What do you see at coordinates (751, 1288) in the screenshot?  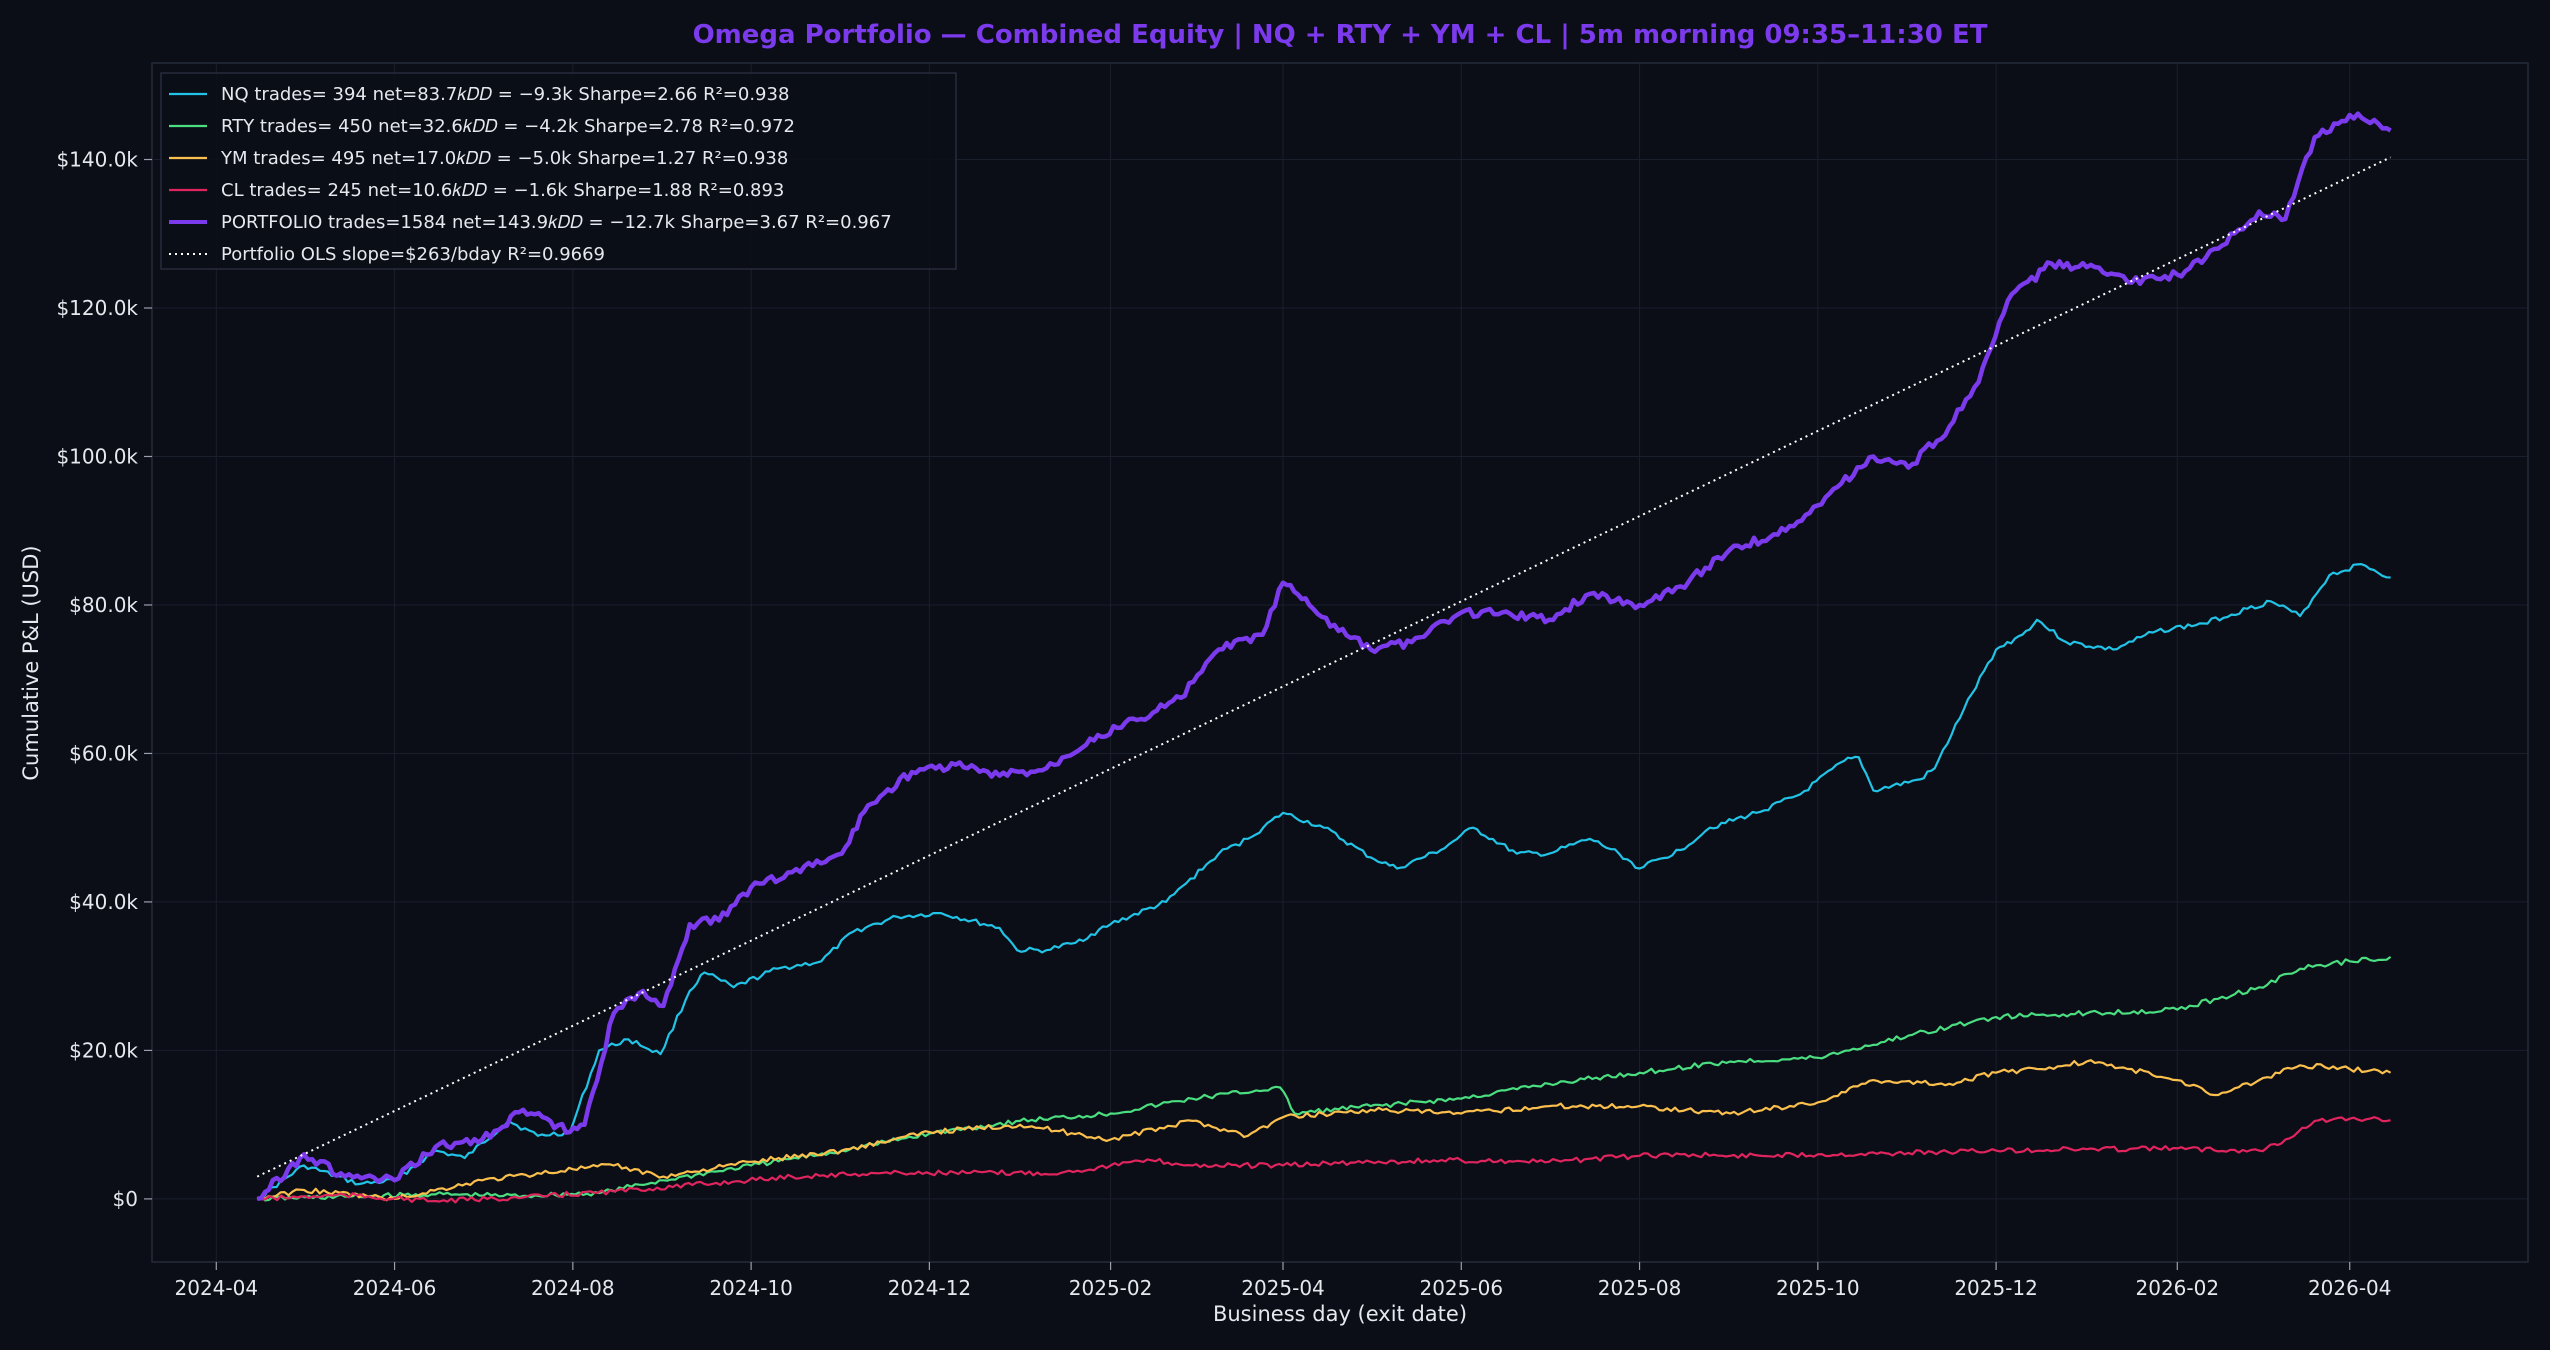 I see `x-tick-label: 2024-10` at bounding box center [751, 1288].